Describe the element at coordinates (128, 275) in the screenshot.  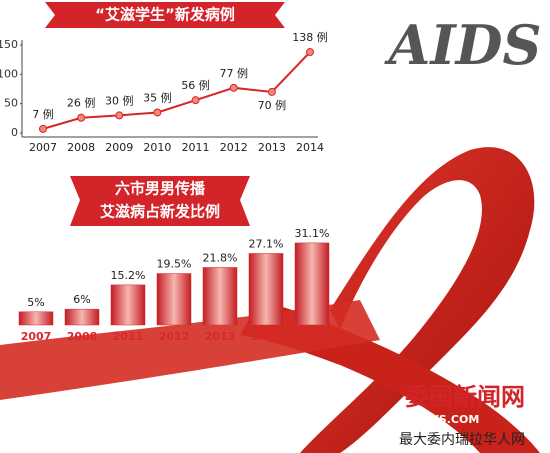
I see `value-label: 15.2%` at that location.